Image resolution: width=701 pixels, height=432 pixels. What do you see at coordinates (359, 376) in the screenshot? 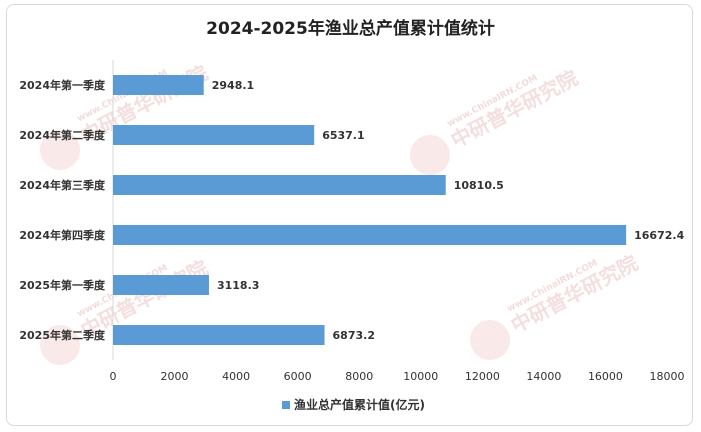
I see `x-tick-label: 8000` at bounding box center [359, 376].